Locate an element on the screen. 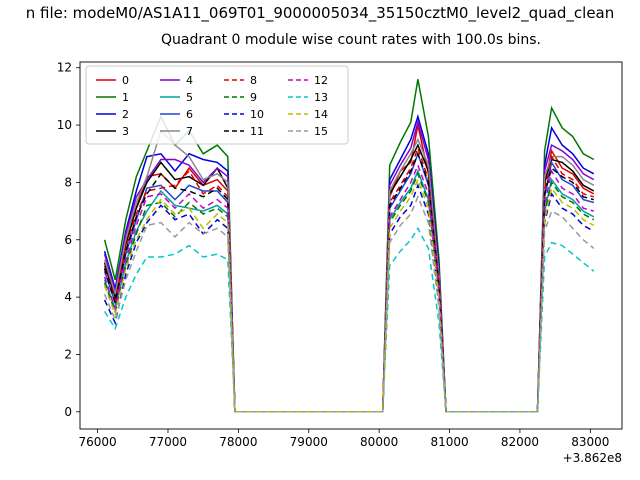 The height and width of the screenshot is (480, 640). legend-label-10: 10 is located at coordinates (257, 114).